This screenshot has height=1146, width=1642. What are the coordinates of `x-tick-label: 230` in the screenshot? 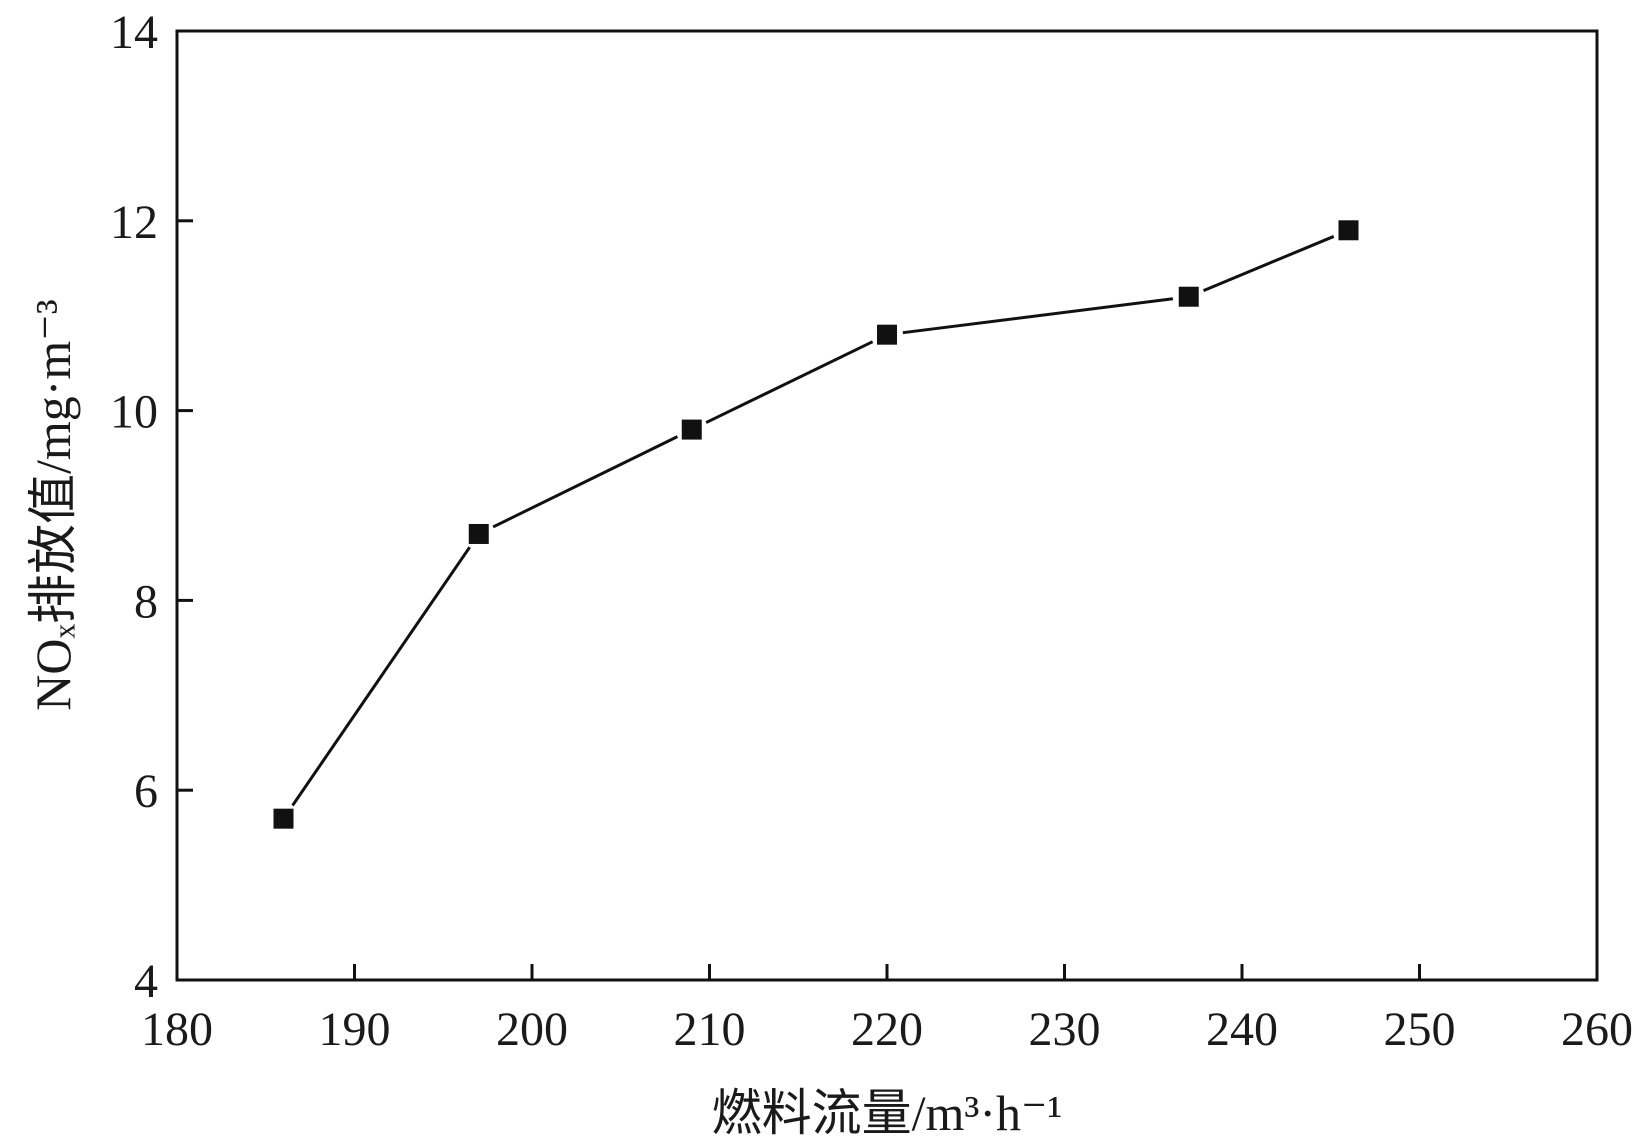 It's located at (1065, 1029).